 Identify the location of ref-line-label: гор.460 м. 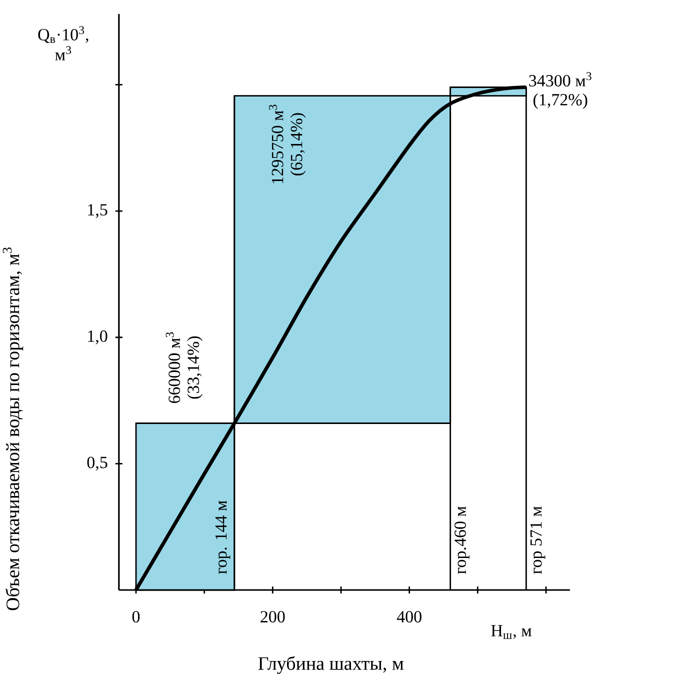
(462, 540).